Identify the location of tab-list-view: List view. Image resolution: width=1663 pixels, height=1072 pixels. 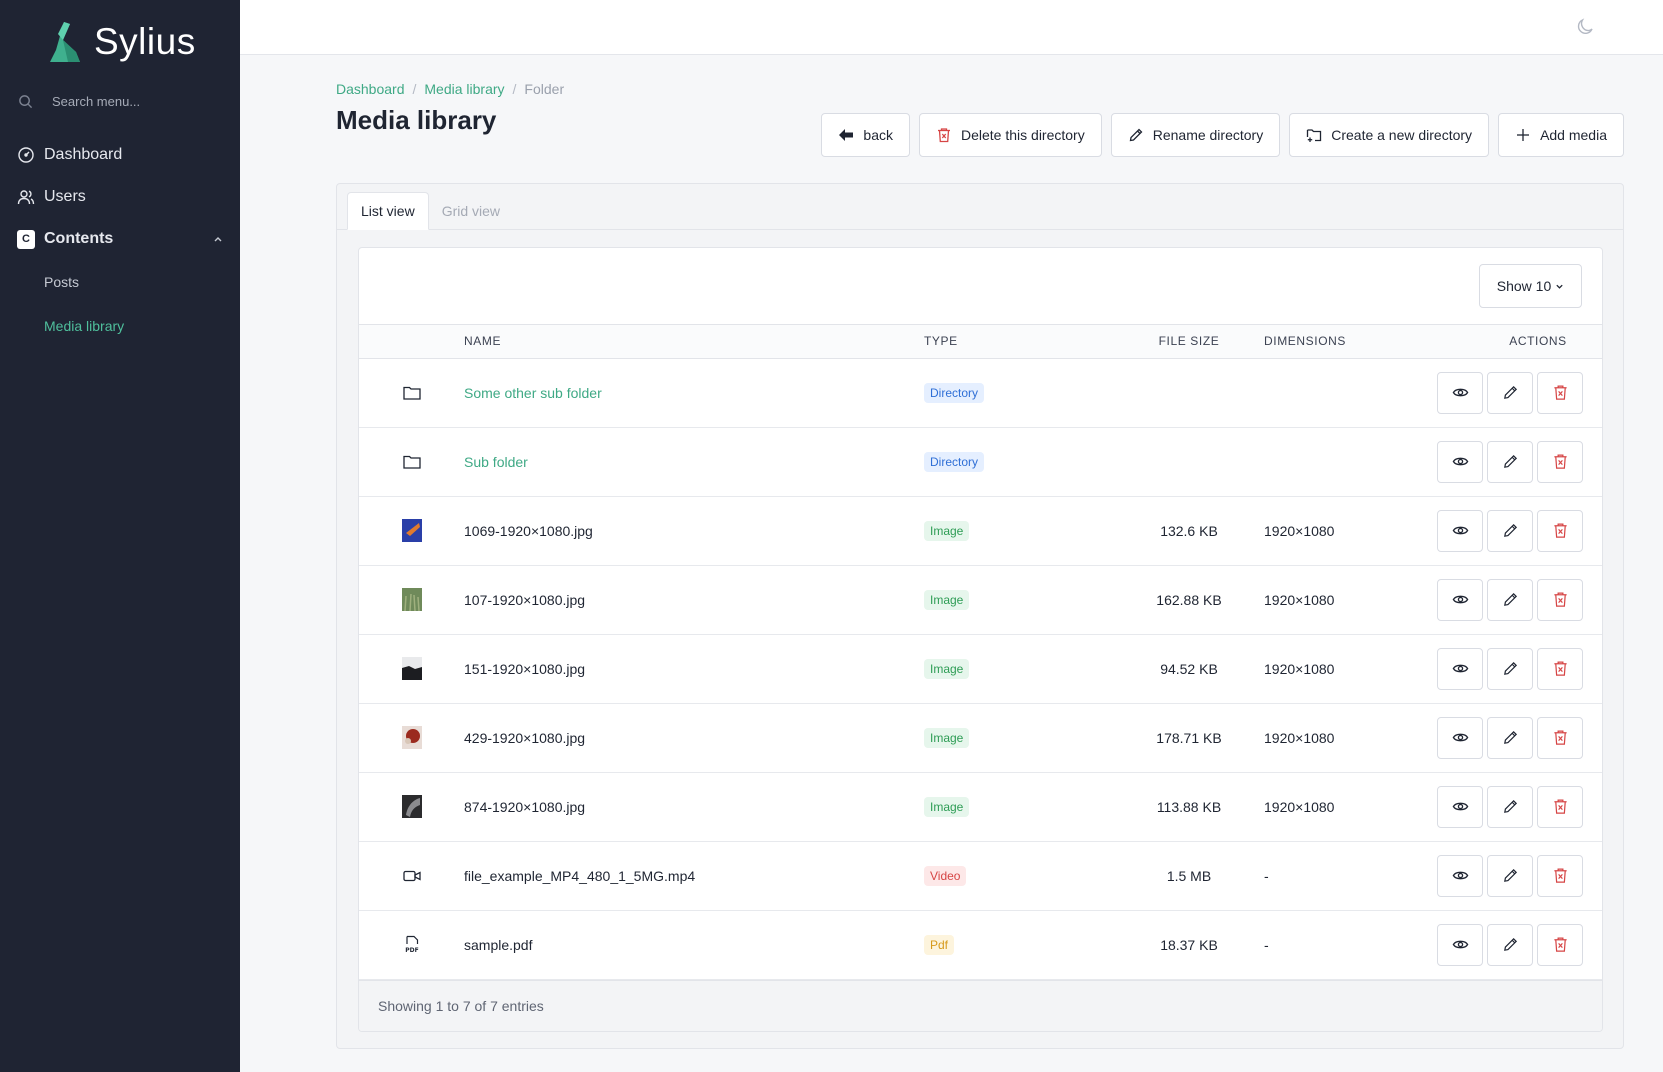
(388, 211).